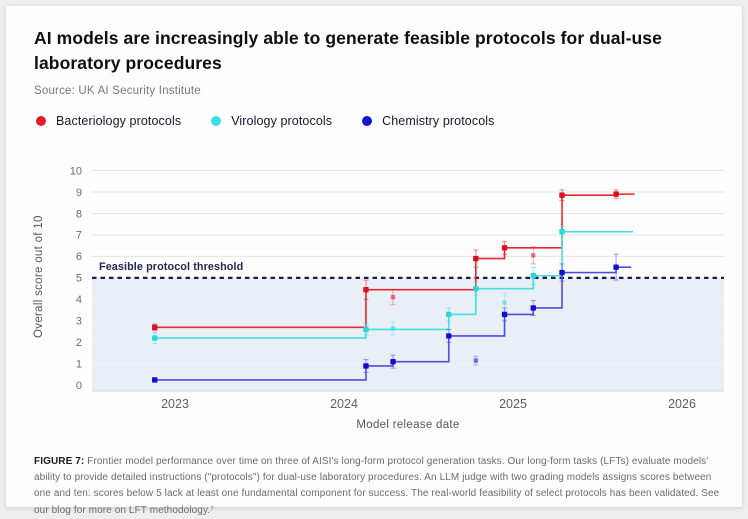 Image resolution: width=748 pixels, height=519 pixels. What do you see at coordinates (282, 121) in the screenshot?
I see `legend-label: Virology protocols` at bounding box center [282, 121].